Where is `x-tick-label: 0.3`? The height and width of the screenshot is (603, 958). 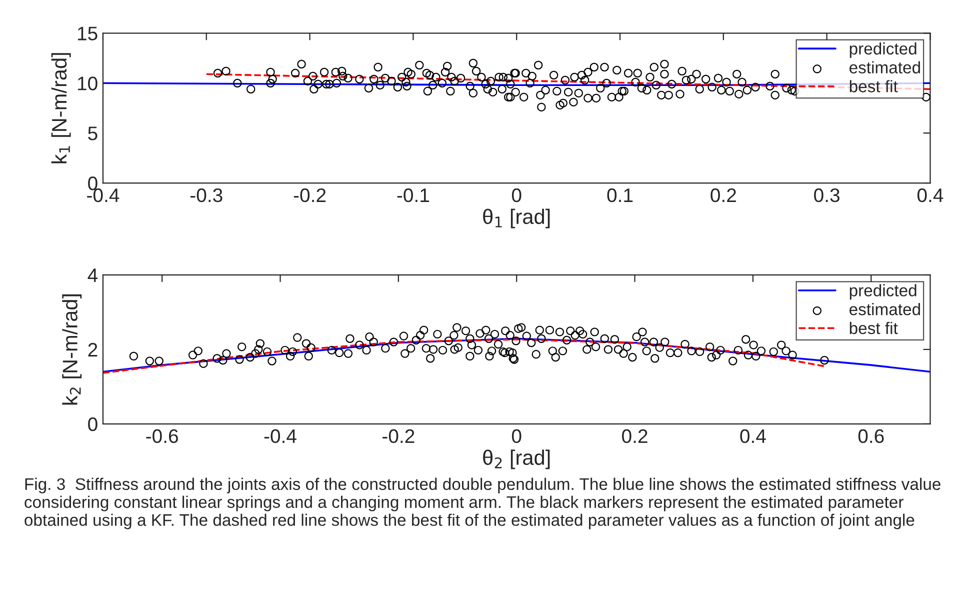
x-tick-label: 0.3 is located at coordinates (827, 195).